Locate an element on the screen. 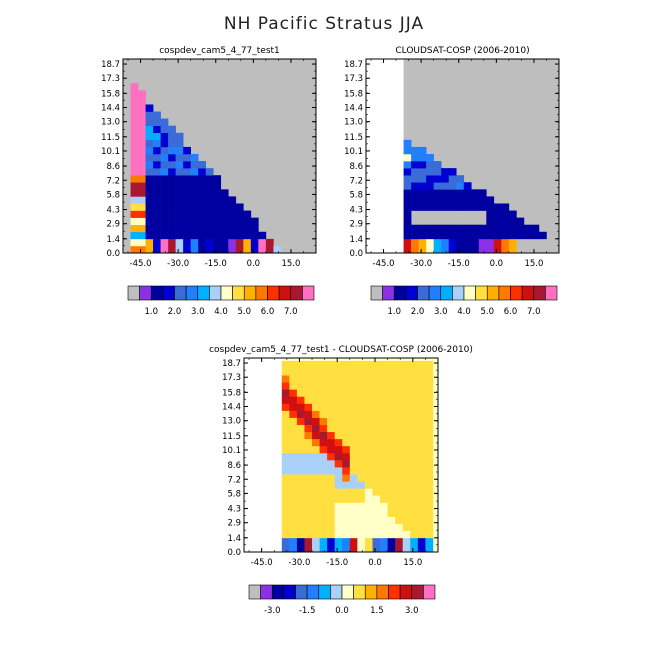  y-tick-label: 17.3 is located at coordinates (231, 378).